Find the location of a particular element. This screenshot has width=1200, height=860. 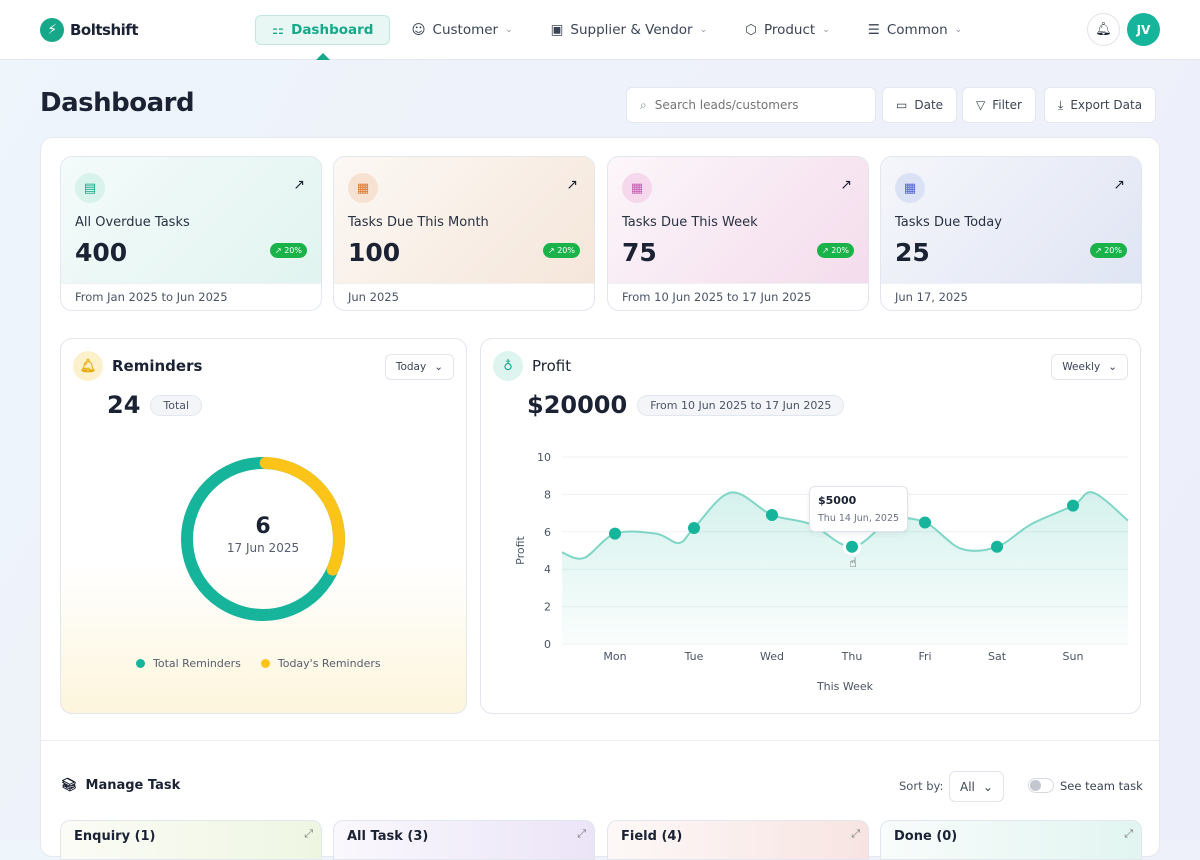

column-label: Field (4) is located at coordinates (652, 836).